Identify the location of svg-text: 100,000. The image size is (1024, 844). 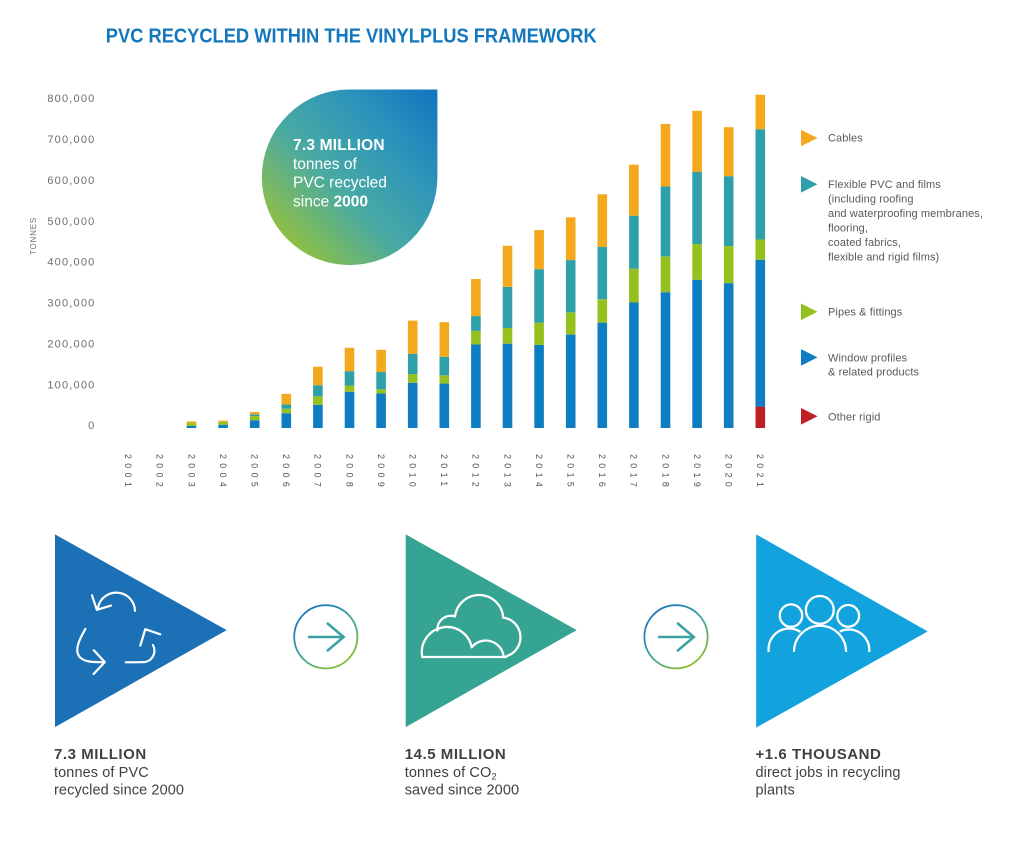
(71, 385).